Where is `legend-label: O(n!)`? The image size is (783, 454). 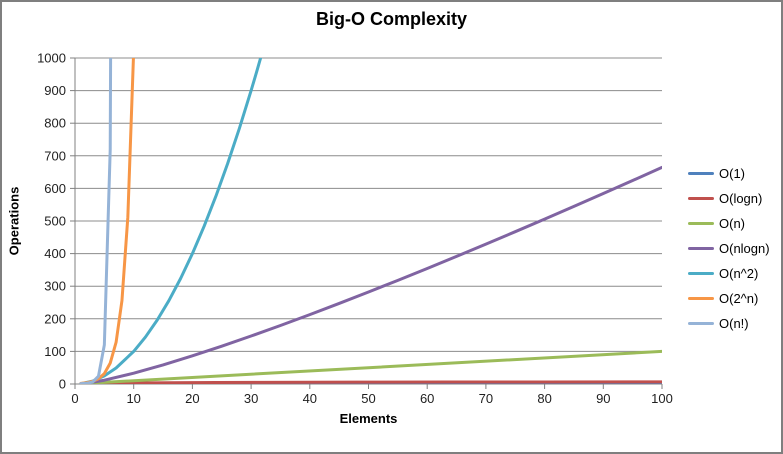 legend-label: O(n!) is located at coordinates (734, 323).